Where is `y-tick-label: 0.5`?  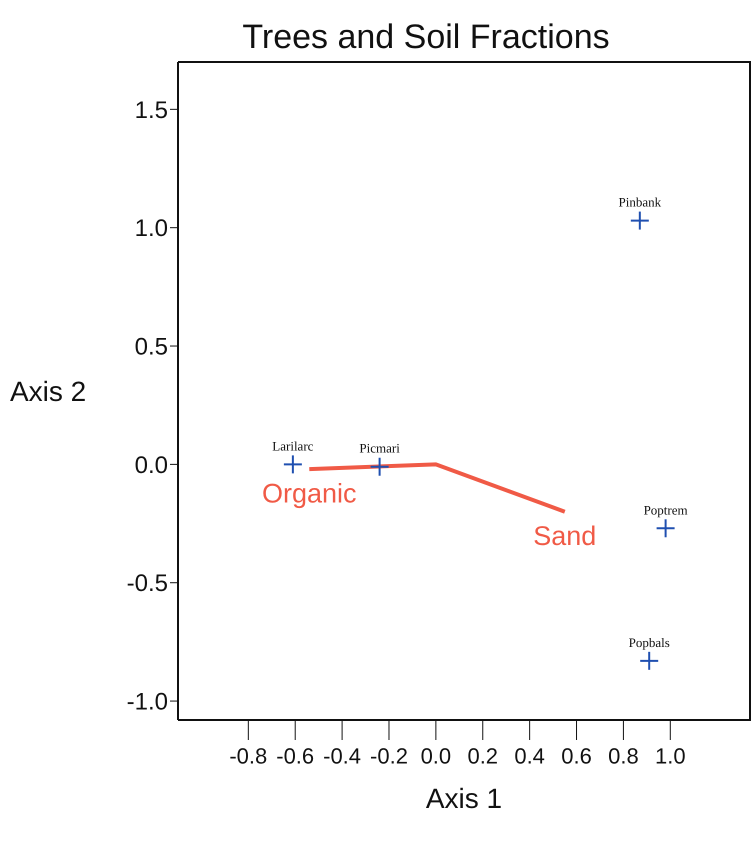
y-tick-label: 0.5 is located at coordinates (151, 347).